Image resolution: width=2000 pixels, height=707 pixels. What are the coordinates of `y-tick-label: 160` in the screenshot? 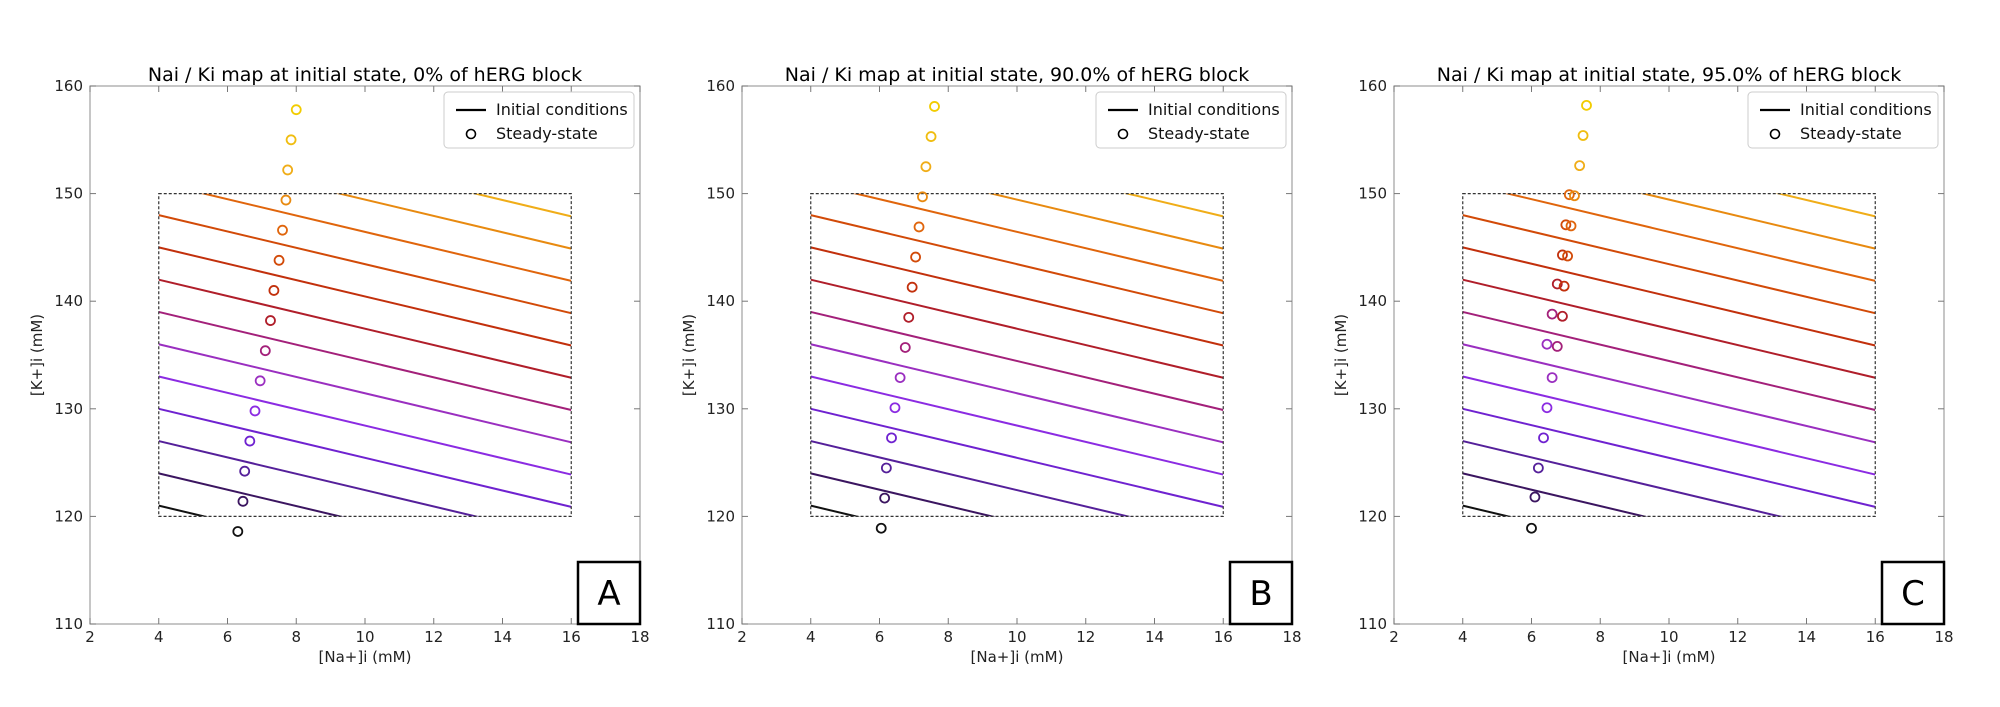 It's located at (1372, 86).